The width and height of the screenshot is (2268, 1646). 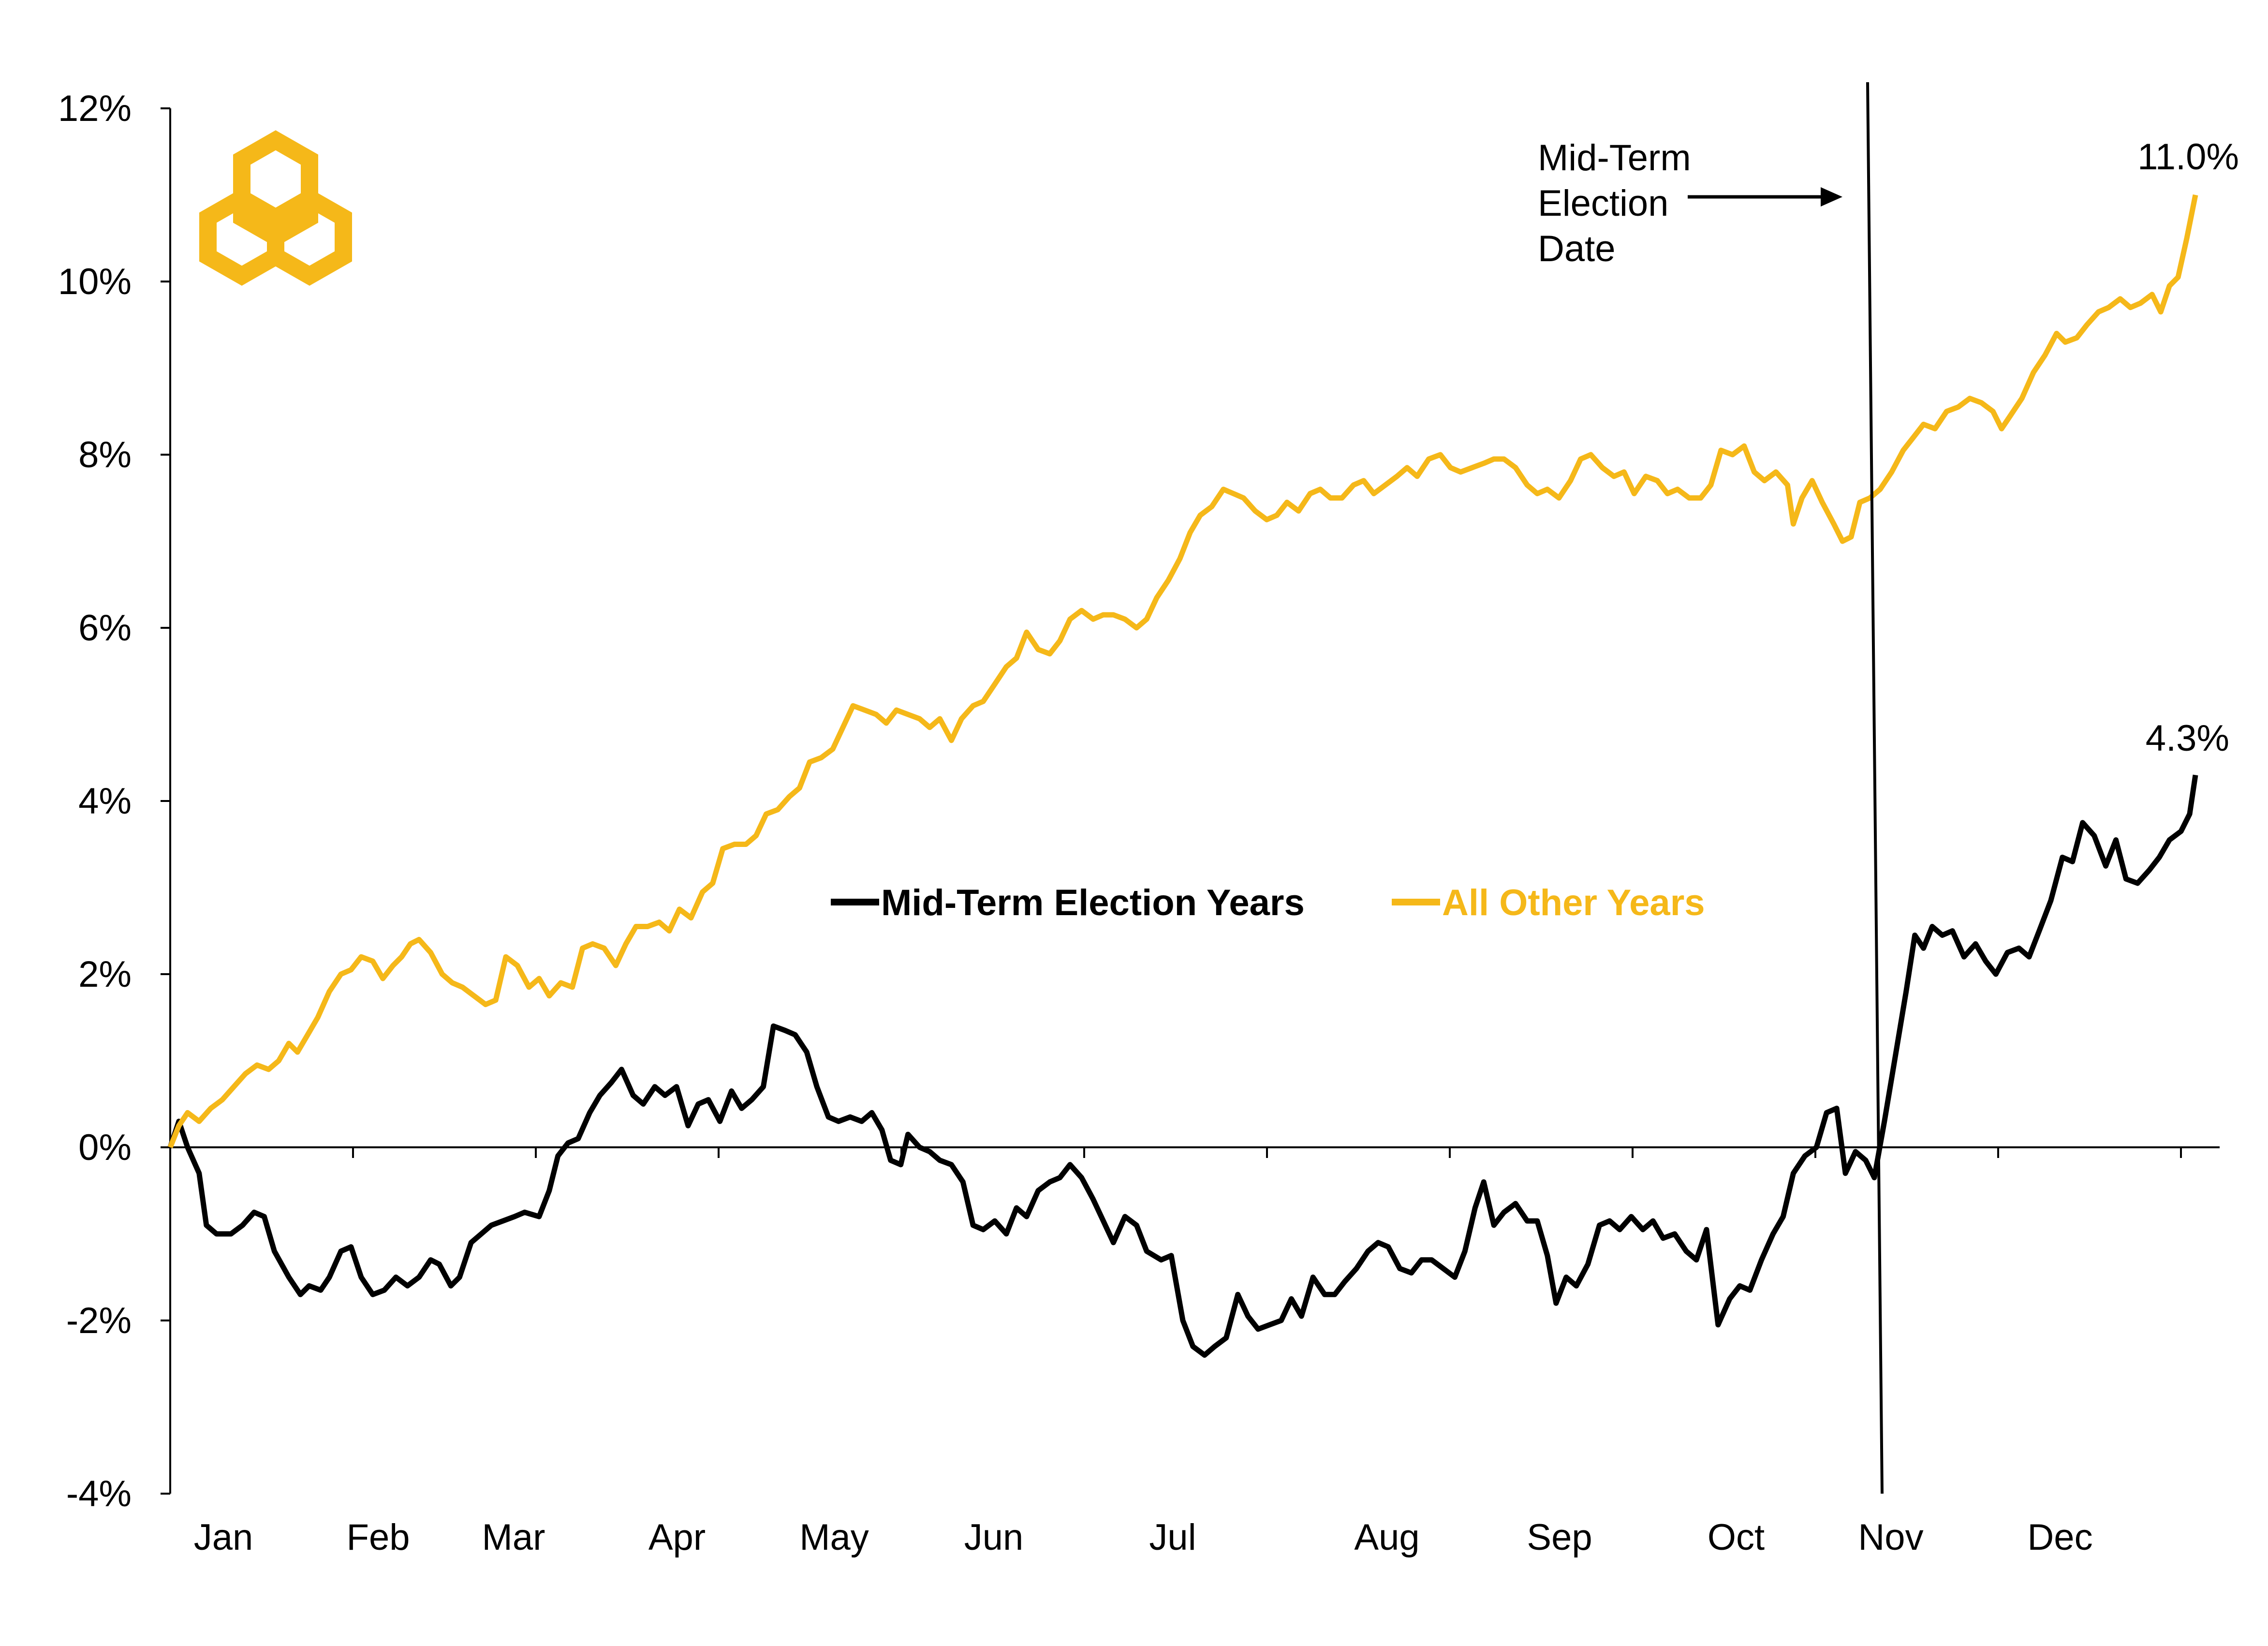 What do you see at coordinates (105, 801) in the screenshot?
I see `y-tick-label: 4%` at bounding box center [105, 801].